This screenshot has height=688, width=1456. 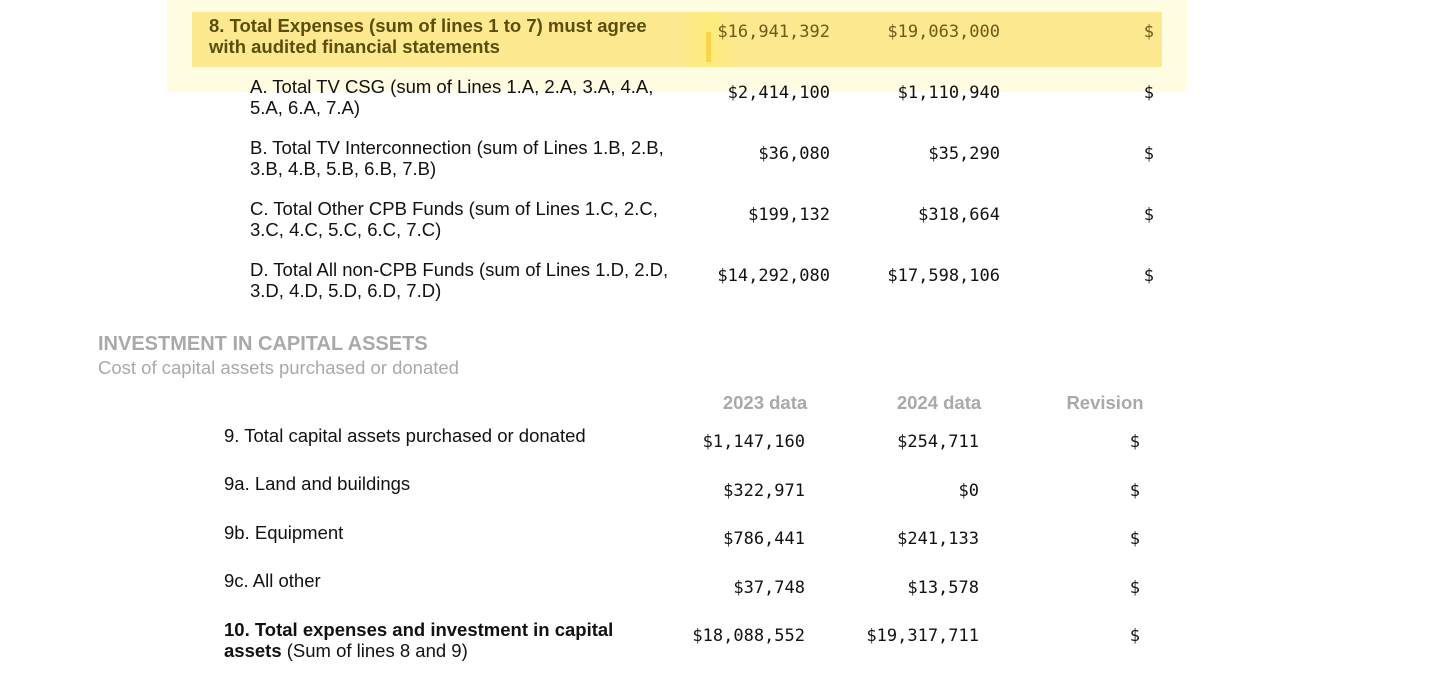 I want to click on value-2023: $322,971, so click(x=764, y=491).